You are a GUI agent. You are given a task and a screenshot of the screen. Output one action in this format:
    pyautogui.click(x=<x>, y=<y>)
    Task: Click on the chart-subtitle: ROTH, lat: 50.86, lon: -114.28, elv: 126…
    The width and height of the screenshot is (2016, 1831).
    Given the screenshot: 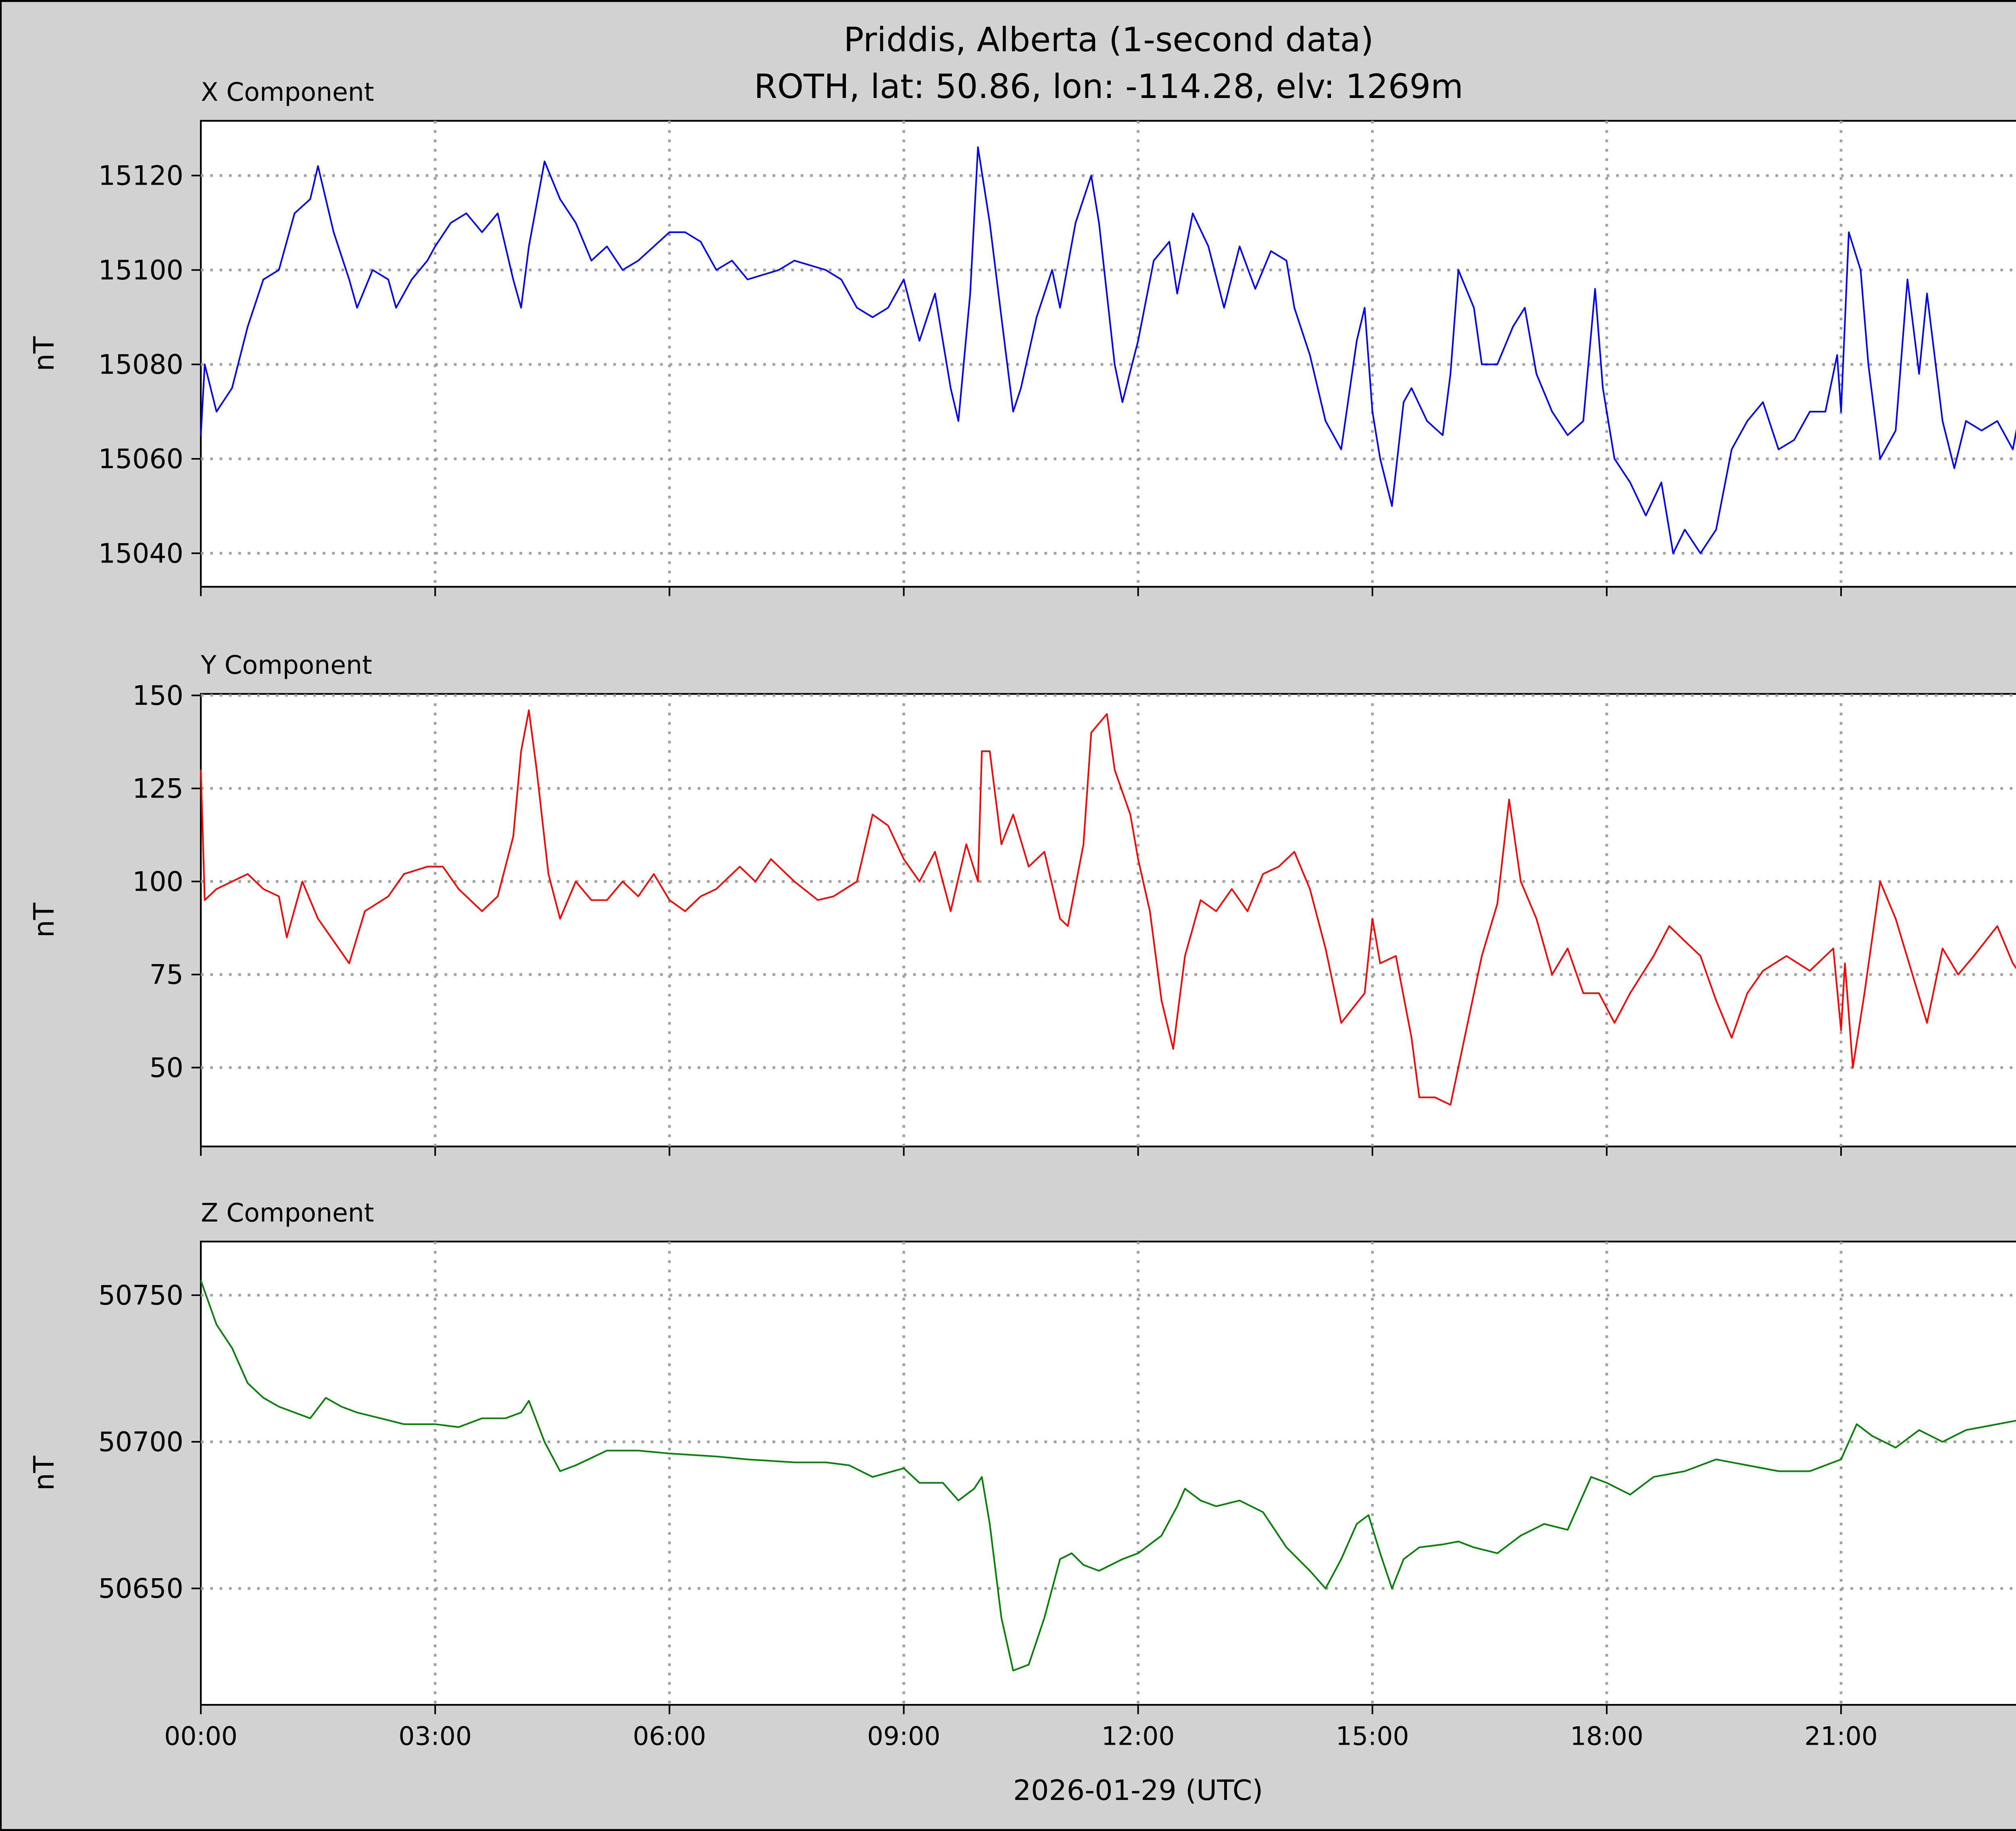 What is the action you would take?
    pyautogui.click(x=1108, y=86)
    